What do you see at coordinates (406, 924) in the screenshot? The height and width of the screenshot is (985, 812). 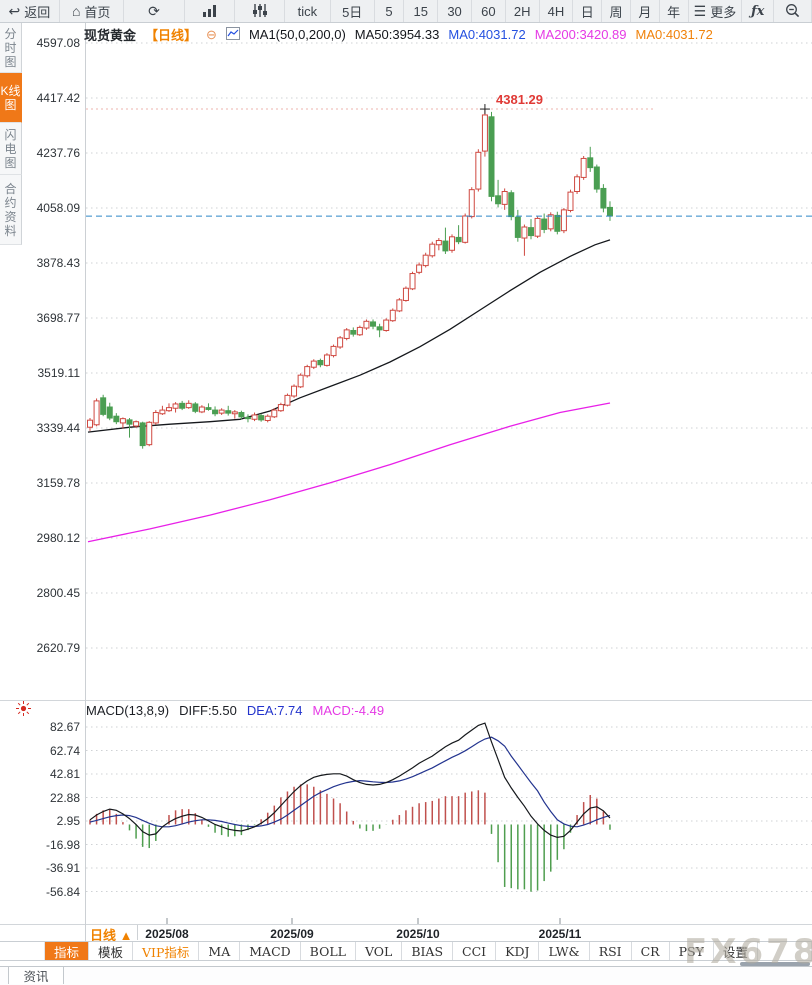 I see `macd-bottom-border` at bounding box center [406, 924].